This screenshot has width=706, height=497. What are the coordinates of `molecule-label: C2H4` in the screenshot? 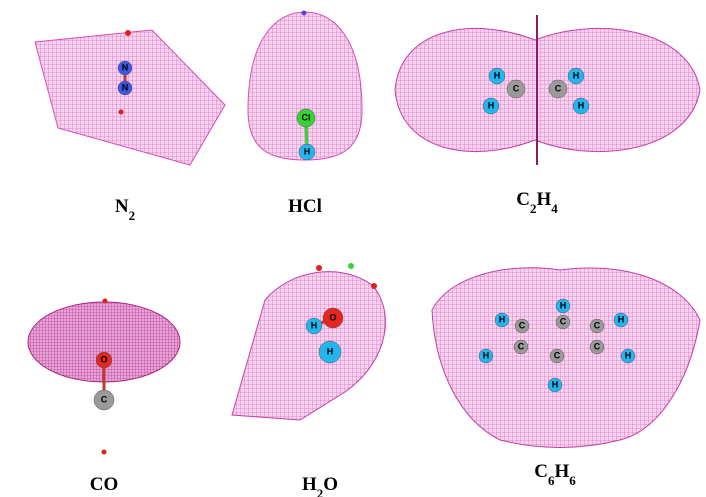 It's located at (537, 202).